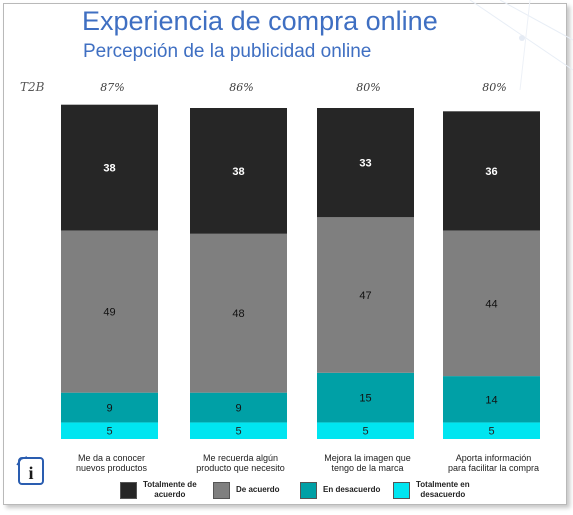 The width and height of the screenshot is (573, 515). I want to click on logo-letter: i, so click(30, 473).